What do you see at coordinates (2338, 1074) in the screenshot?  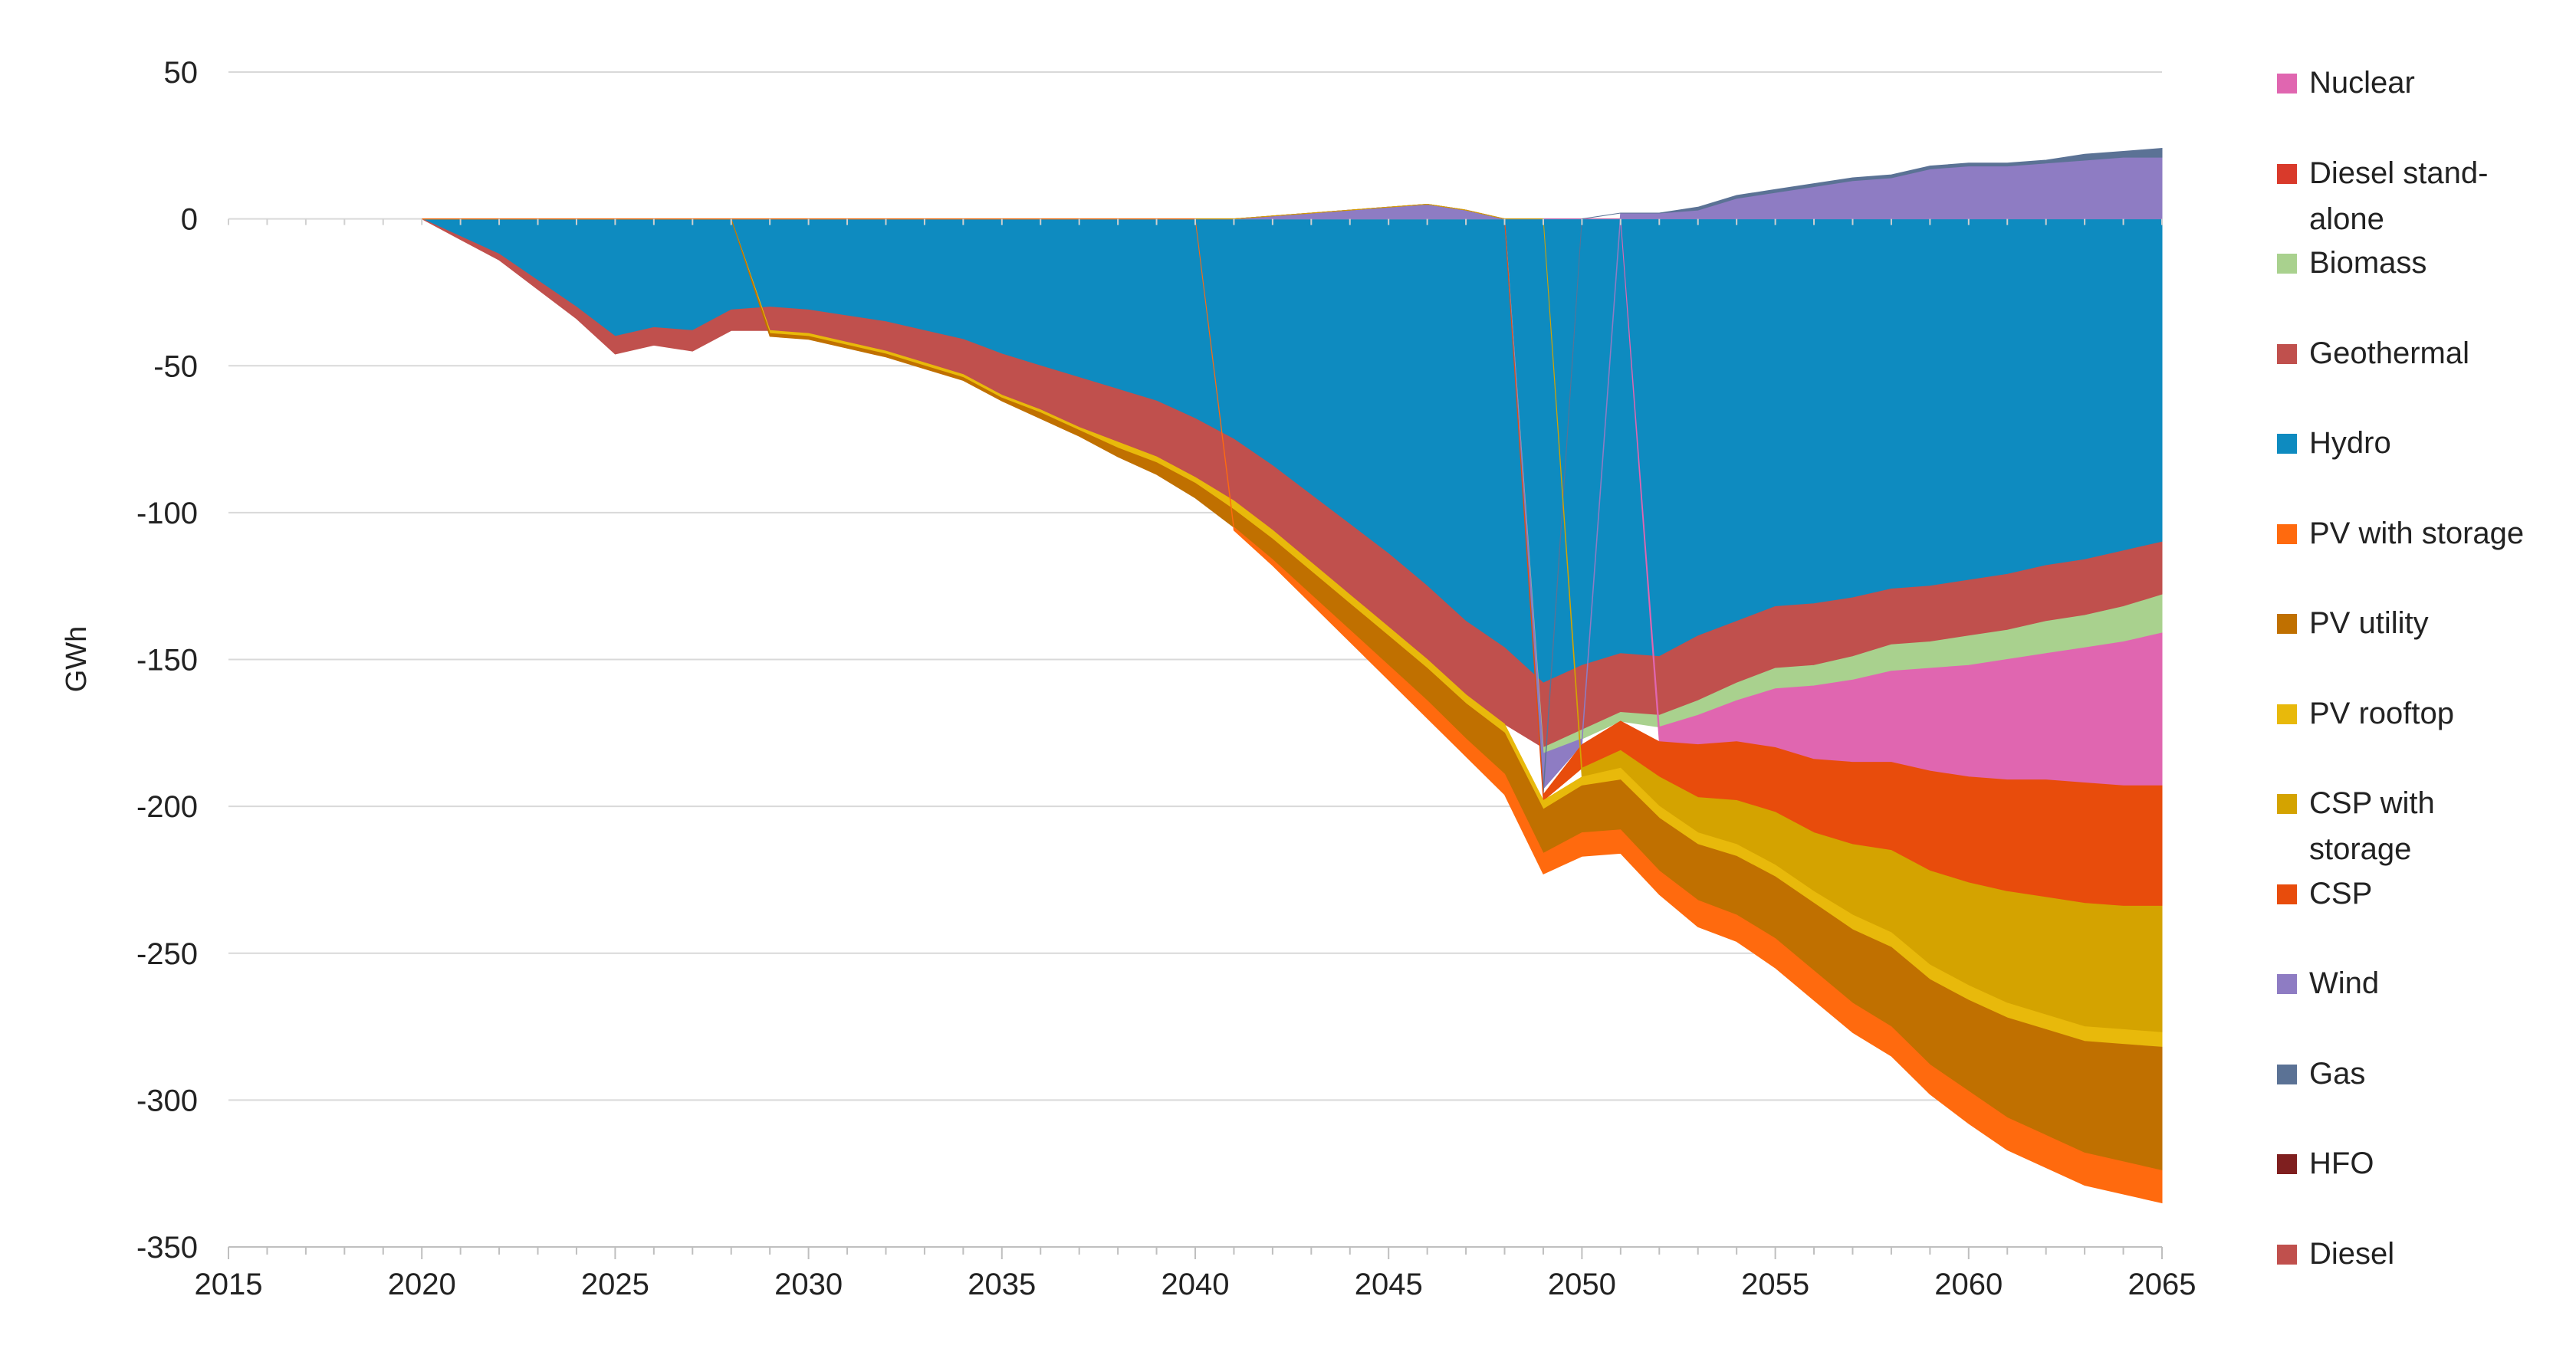 I see `legend-label-line: Gas` at bounding box center [2338, 1074].